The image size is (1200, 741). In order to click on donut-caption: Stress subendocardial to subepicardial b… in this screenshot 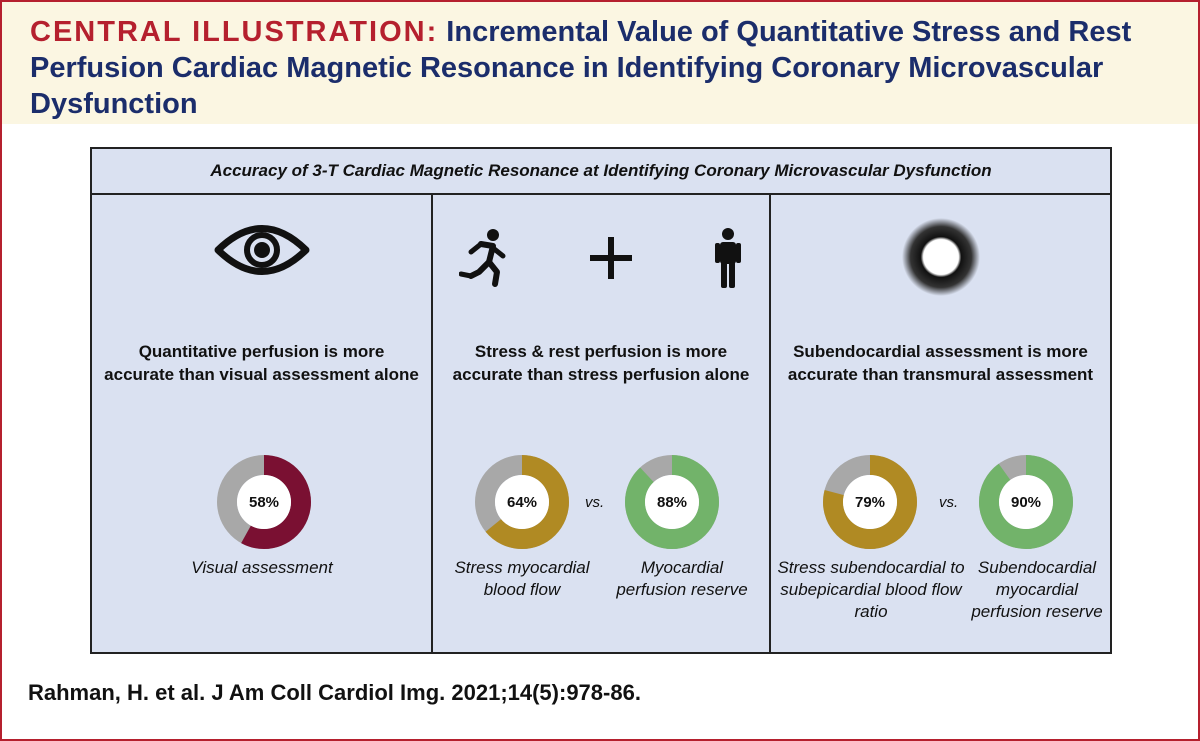, I will do `click(871, 589)`.